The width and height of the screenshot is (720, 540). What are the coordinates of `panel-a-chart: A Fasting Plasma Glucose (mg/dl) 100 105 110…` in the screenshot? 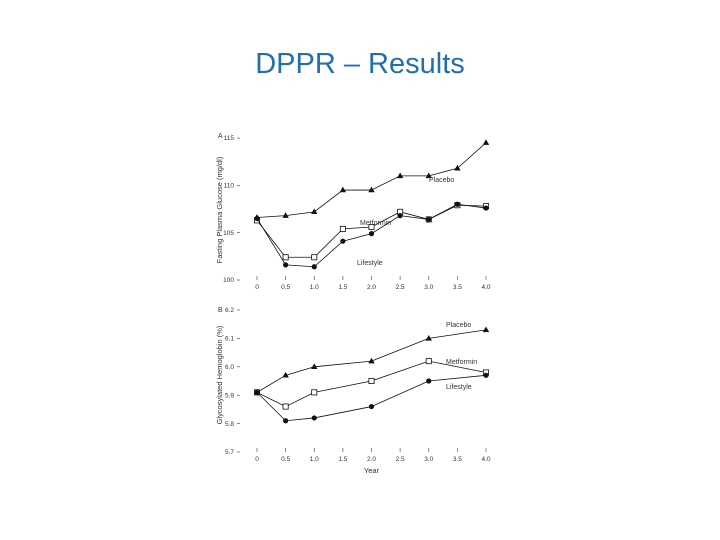 It's located at (353, 212).